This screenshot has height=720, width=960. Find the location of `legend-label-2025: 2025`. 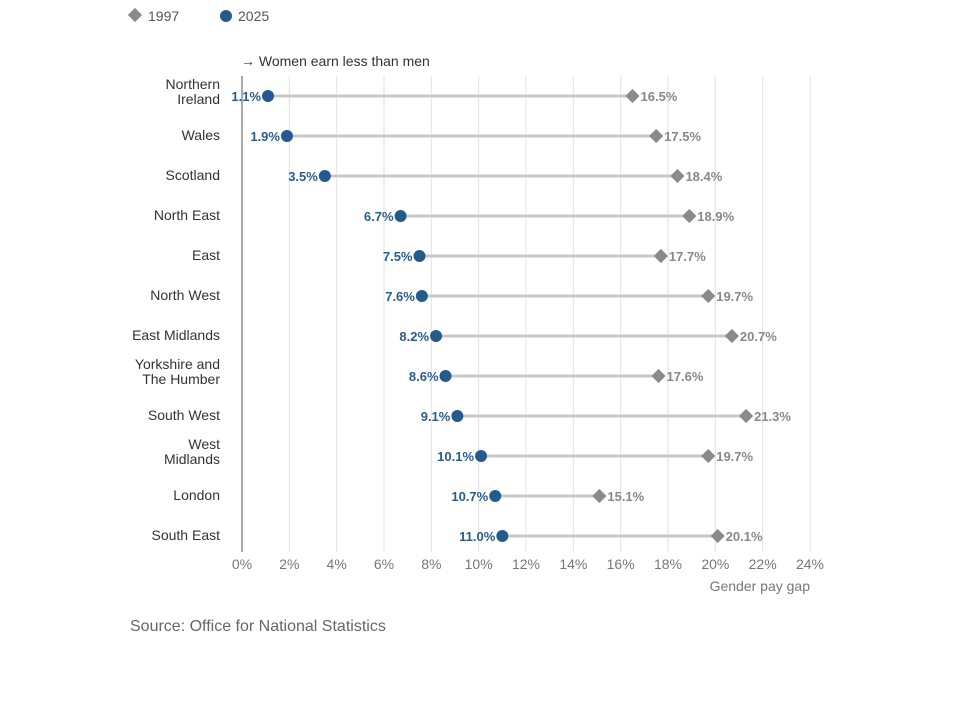

legend-label-2025: 2025 is located at coordinates (253, 16).